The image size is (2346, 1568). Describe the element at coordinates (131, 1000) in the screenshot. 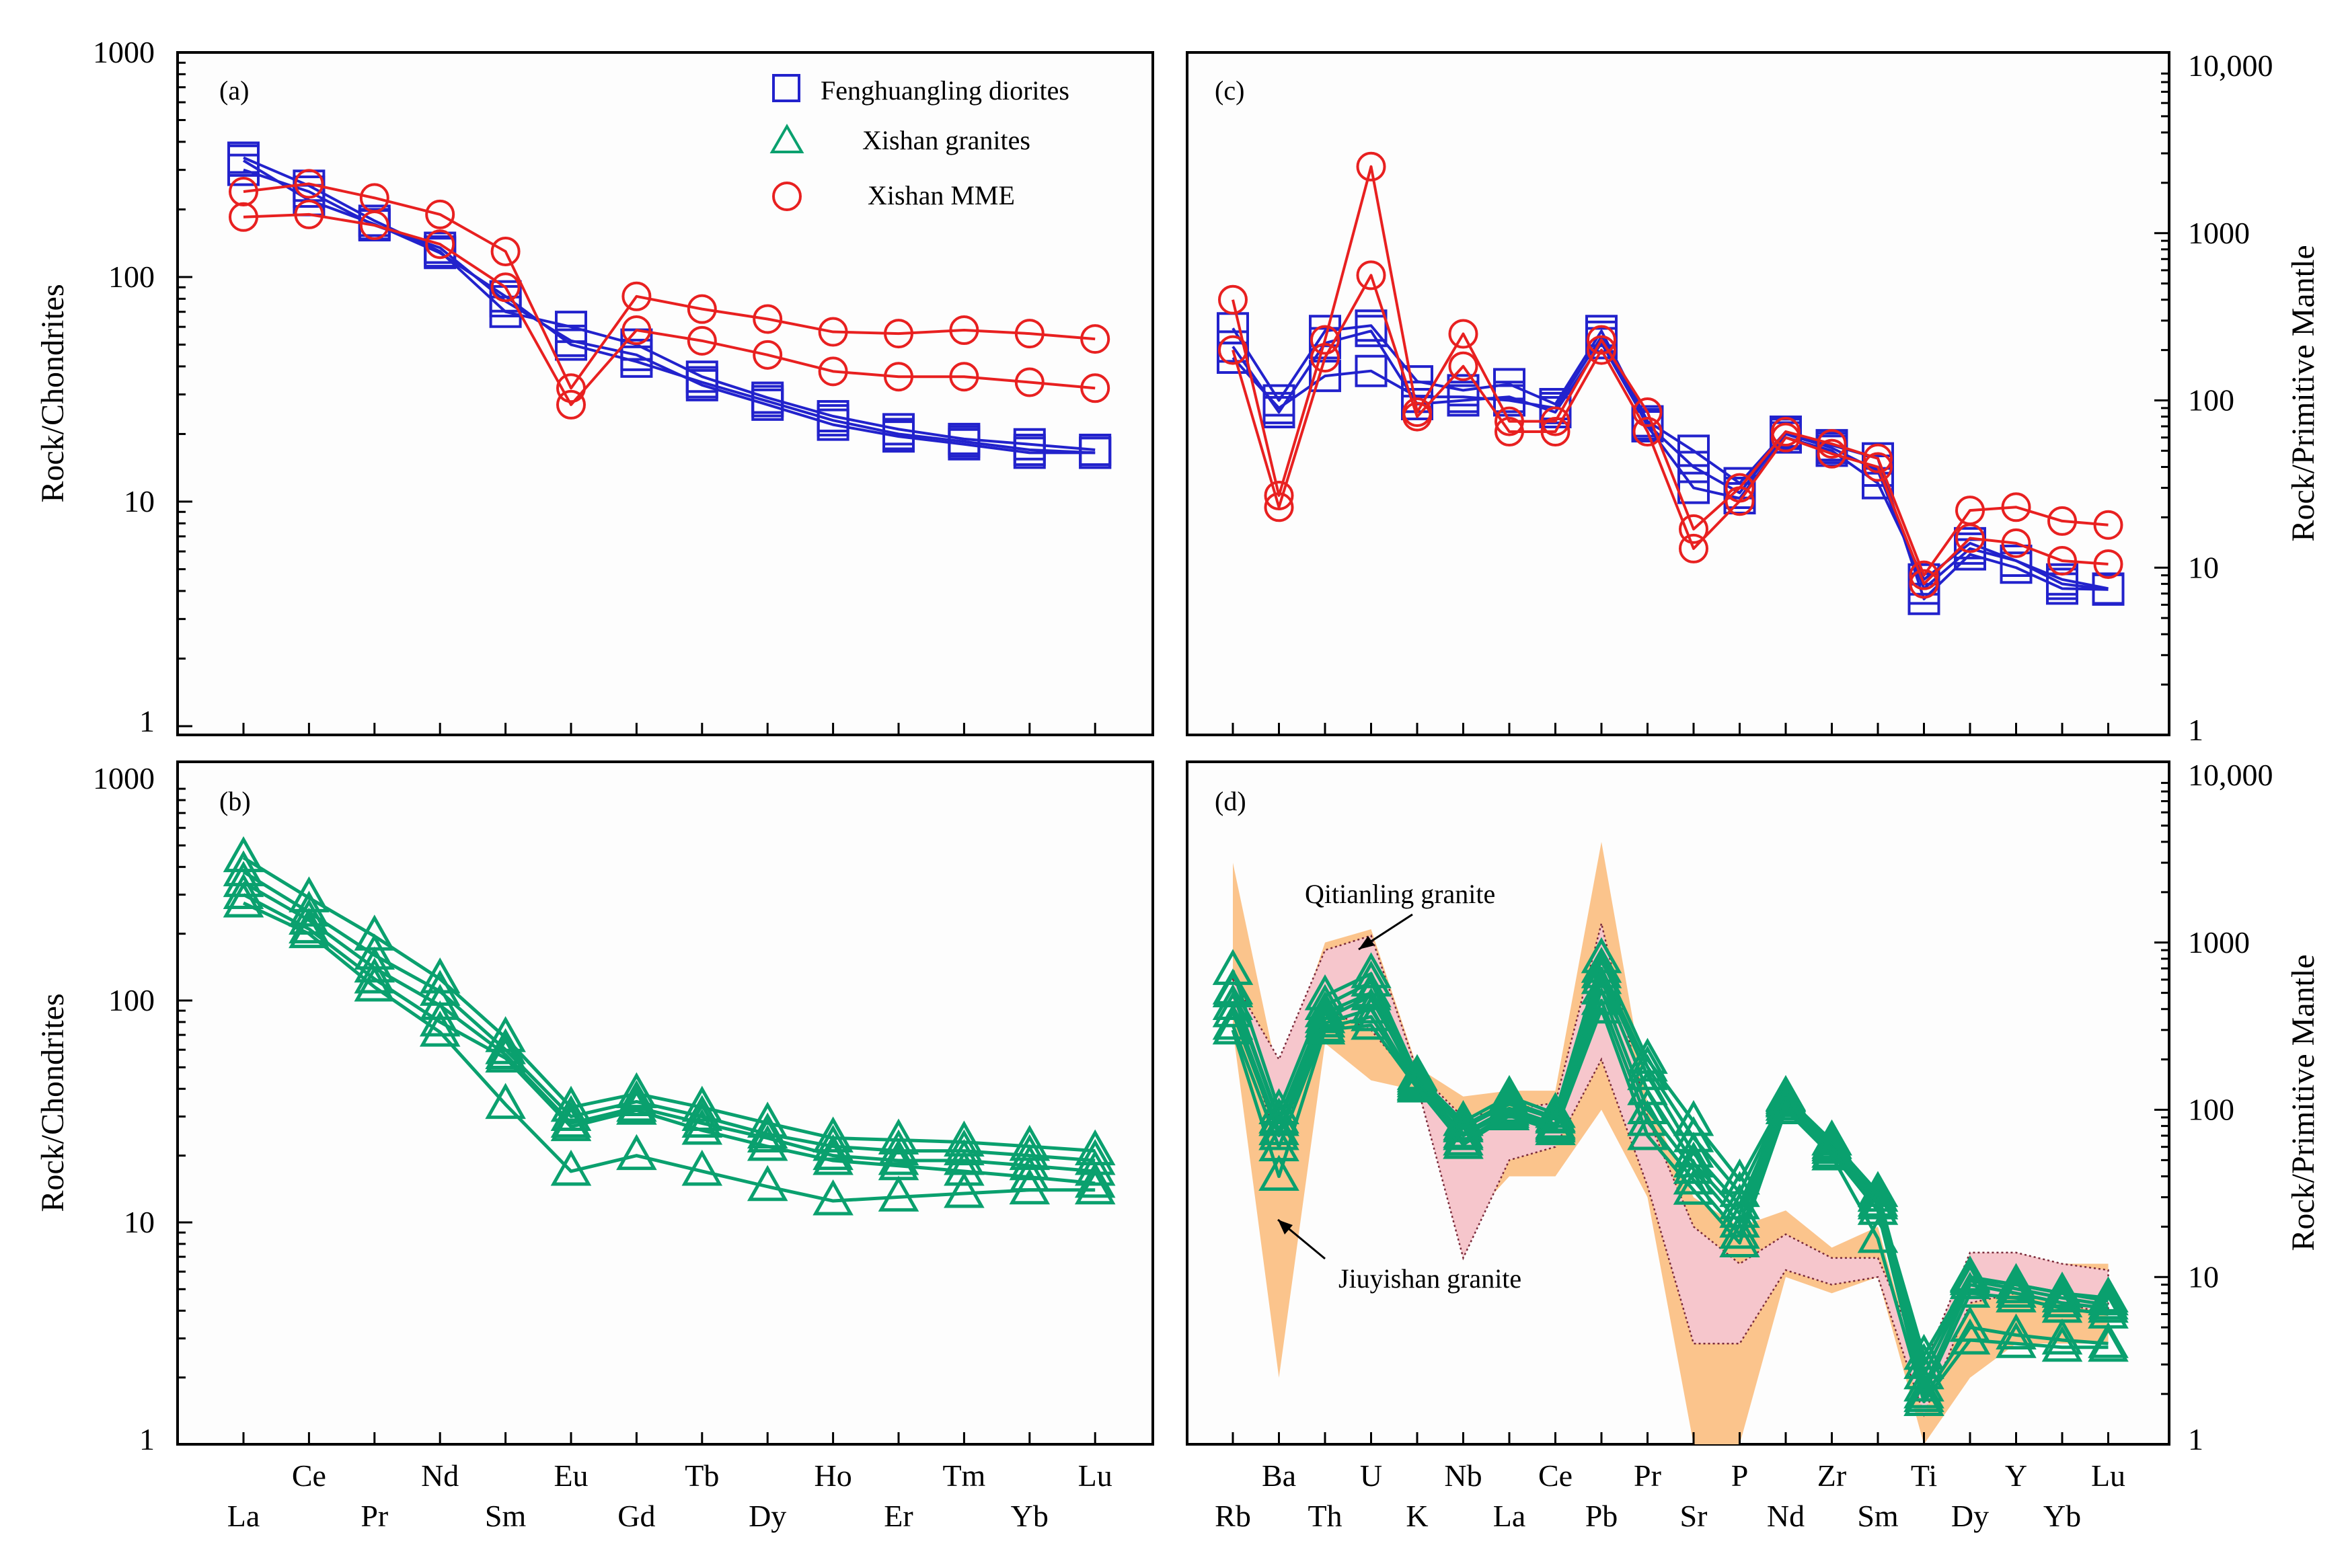

I see `y-tick-label-b-2: 100` at that location.